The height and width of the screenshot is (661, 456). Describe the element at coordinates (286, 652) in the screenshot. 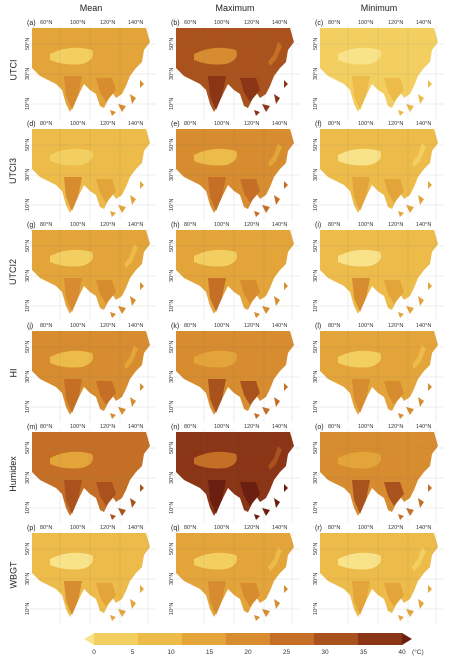

I see `colorbar-tick-label: 25` at that location.